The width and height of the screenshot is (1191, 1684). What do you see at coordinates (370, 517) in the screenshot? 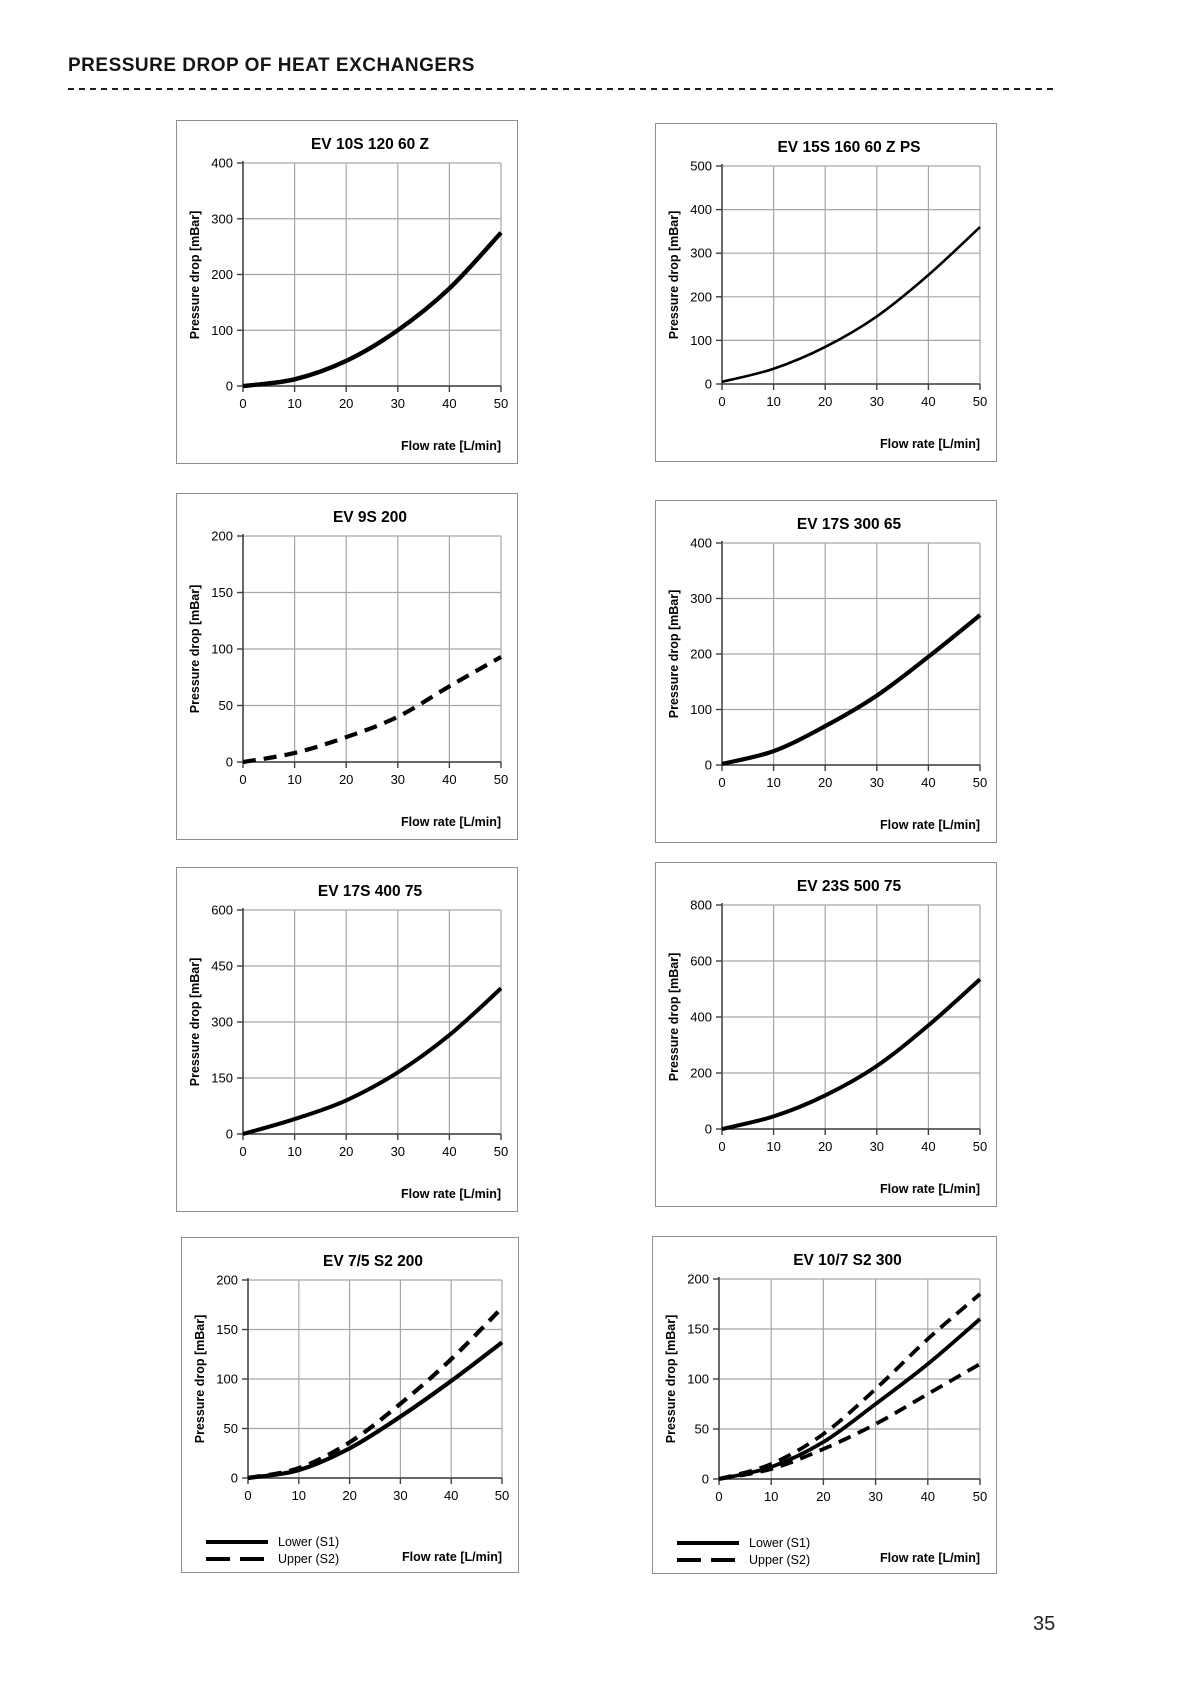
I see `chart-title: EV 9S 200` at bounding box center [370, 517].